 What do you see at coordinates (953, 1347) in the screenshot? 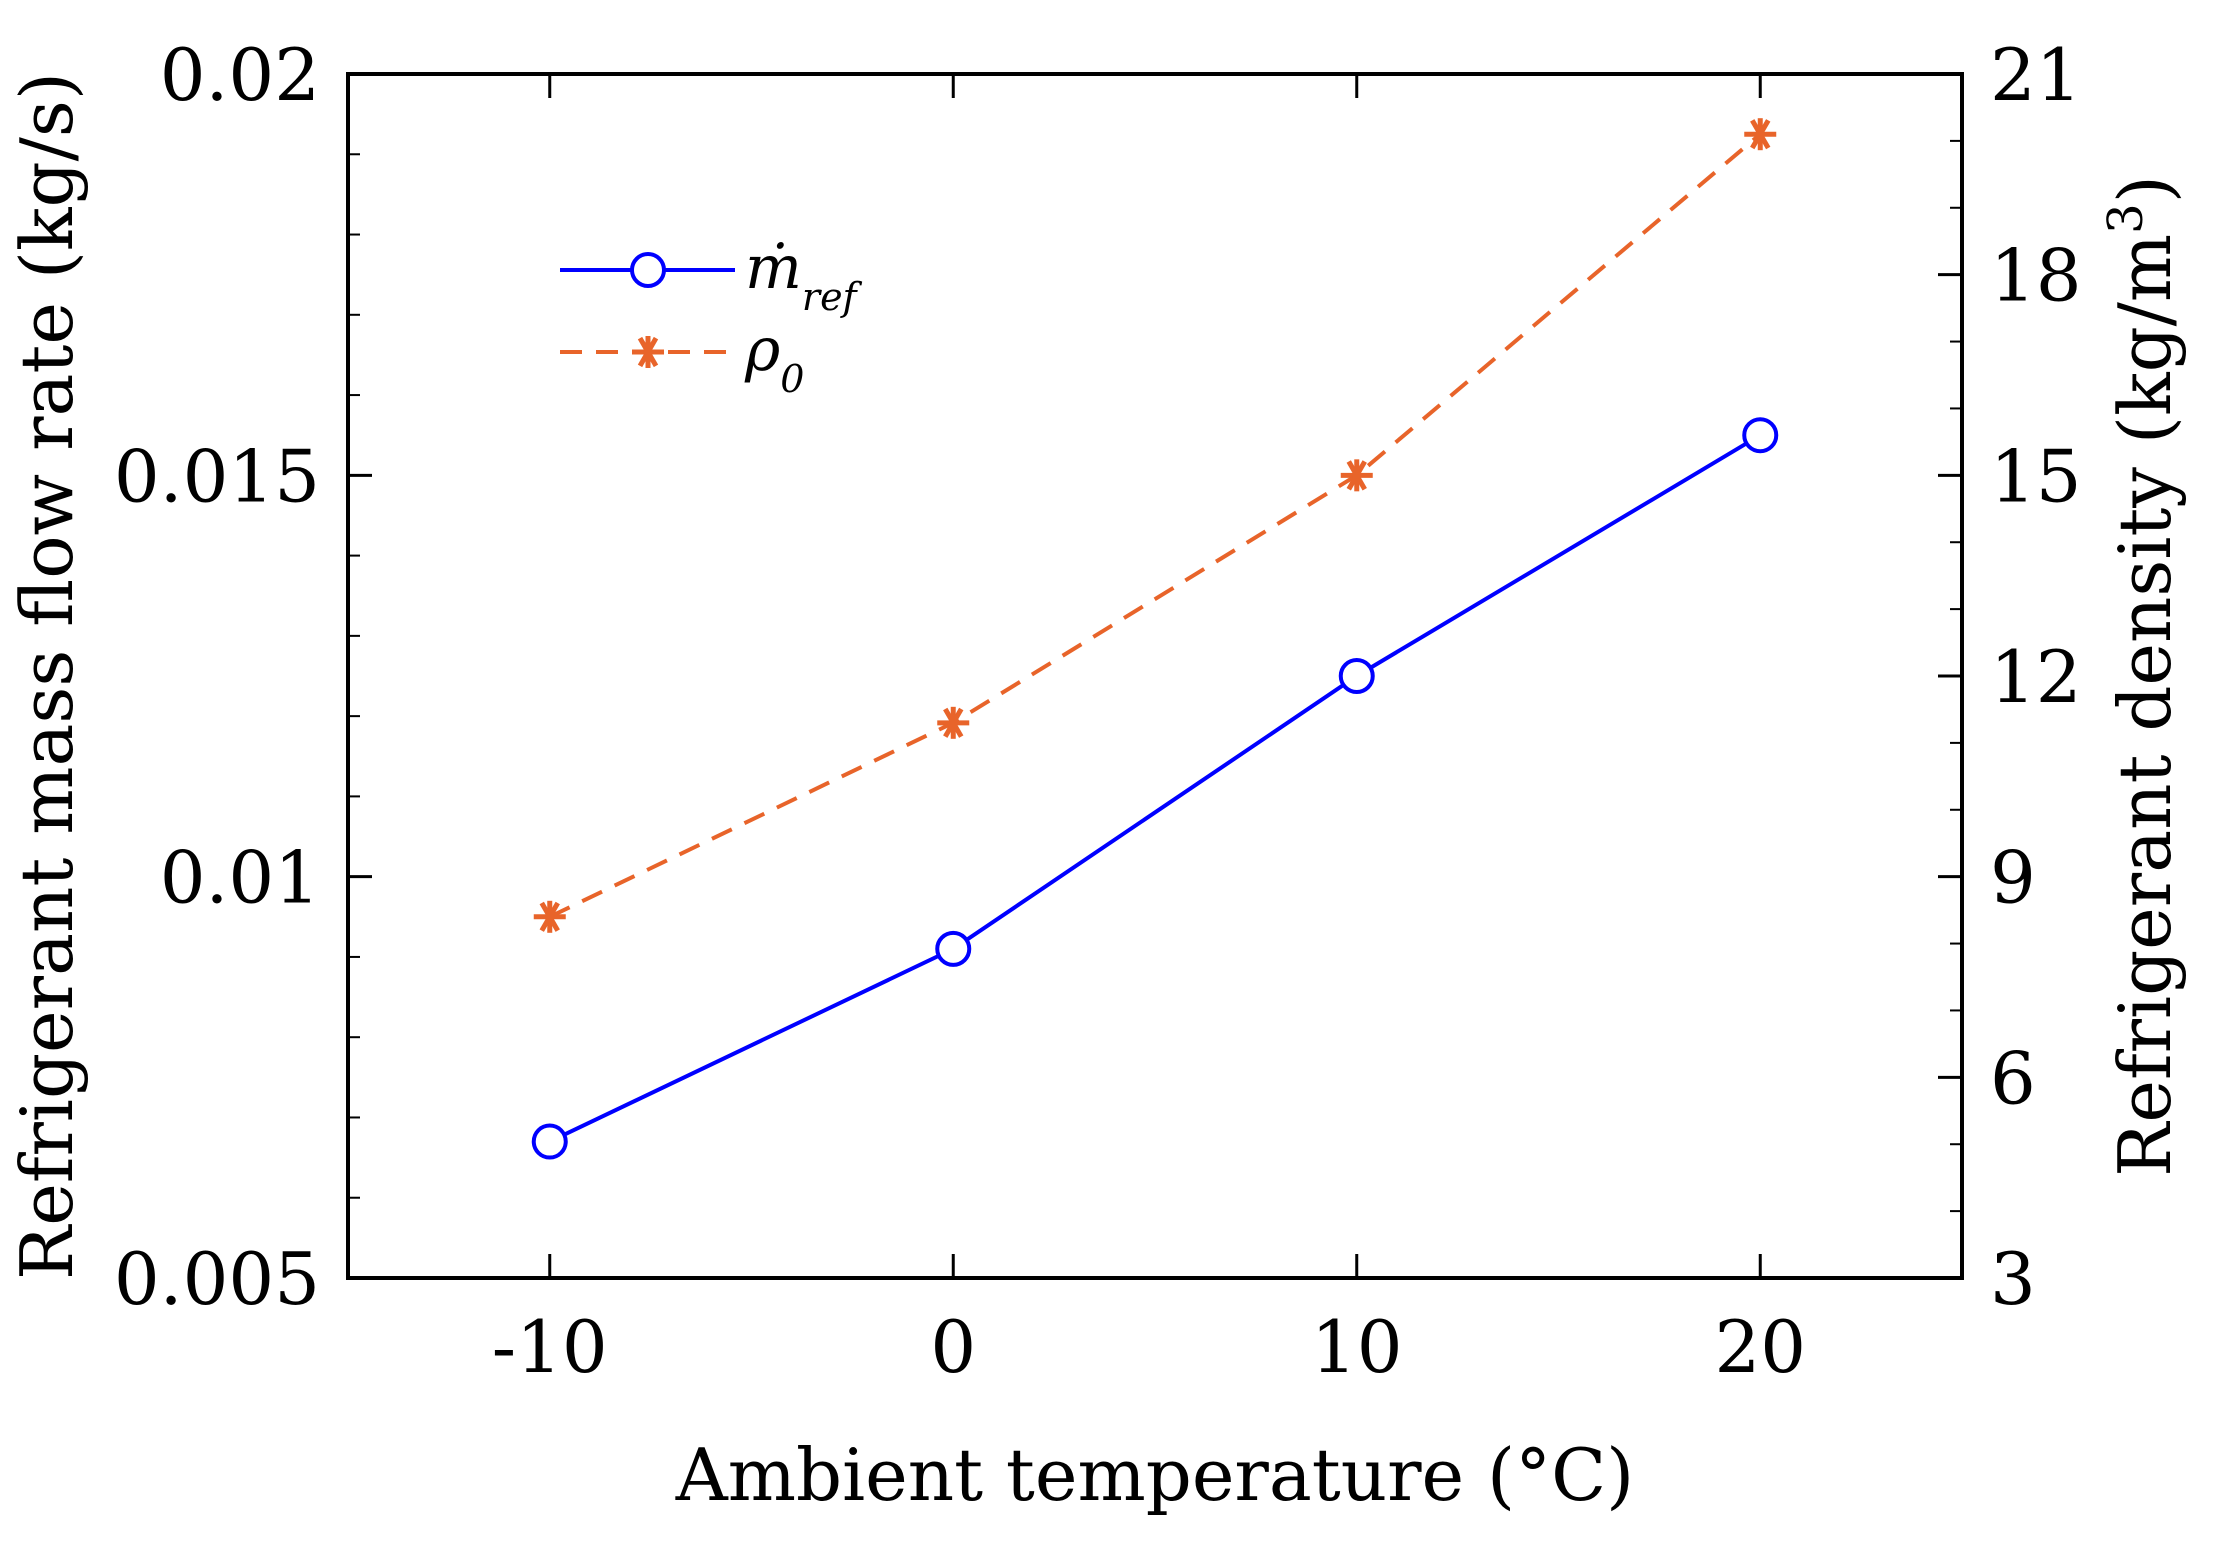
I see `x-tick-label: 0` at bounding box center [953, 1347].